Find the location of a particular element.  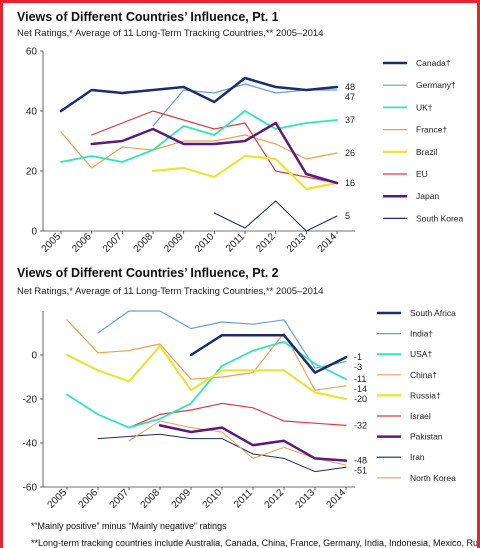

legend-label: Russia† is located at coordinates (425, 395).